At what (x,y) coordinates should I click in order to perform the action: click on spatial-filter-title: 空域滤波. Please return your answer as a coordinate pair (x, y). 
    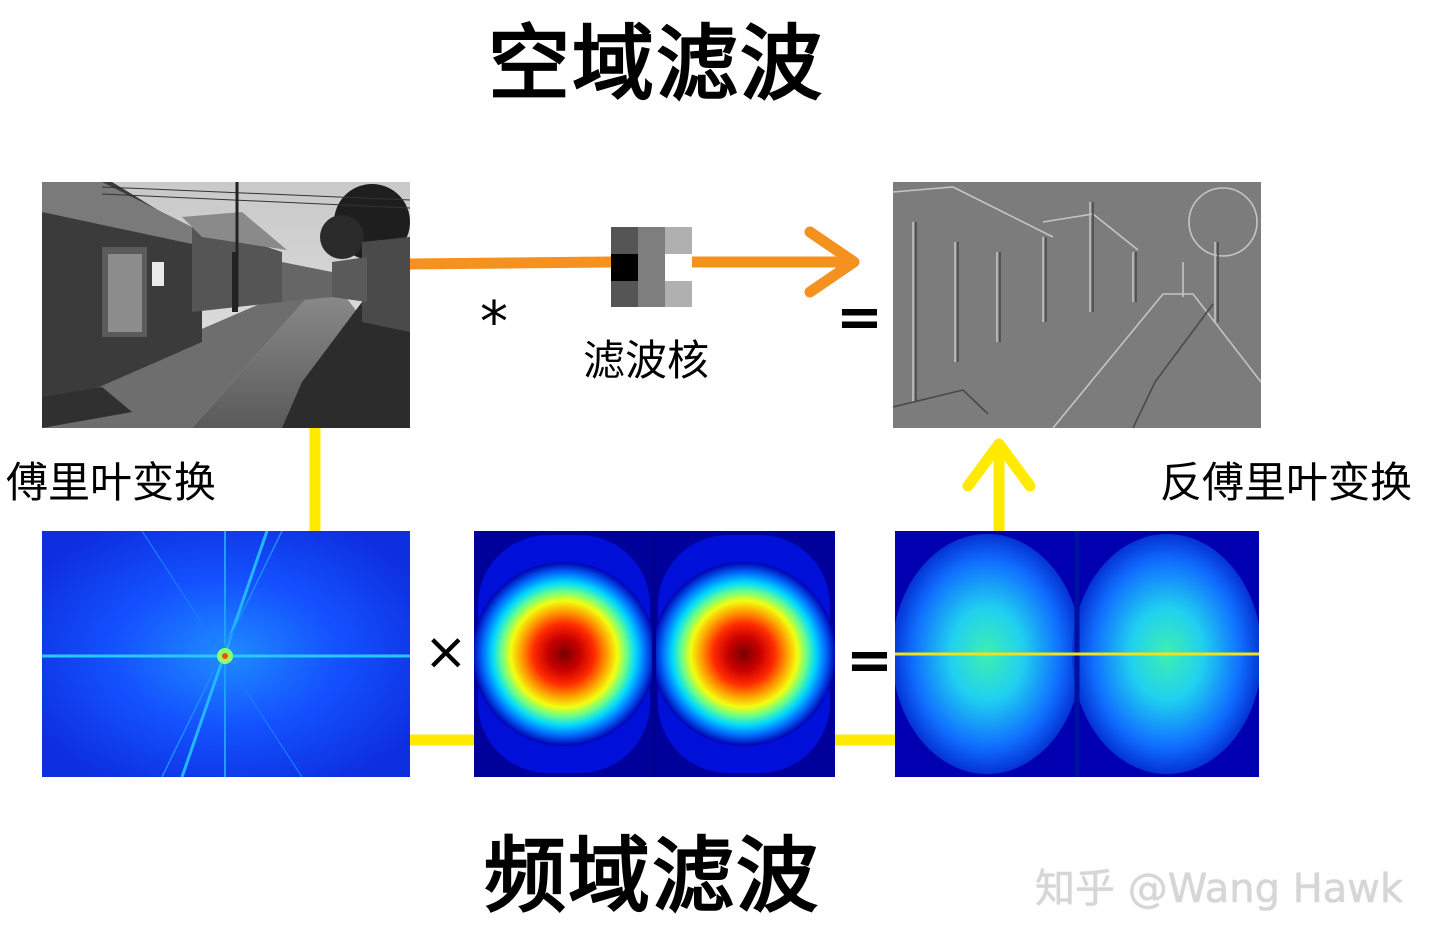
    Looking at the image, I should click on (656, 64).